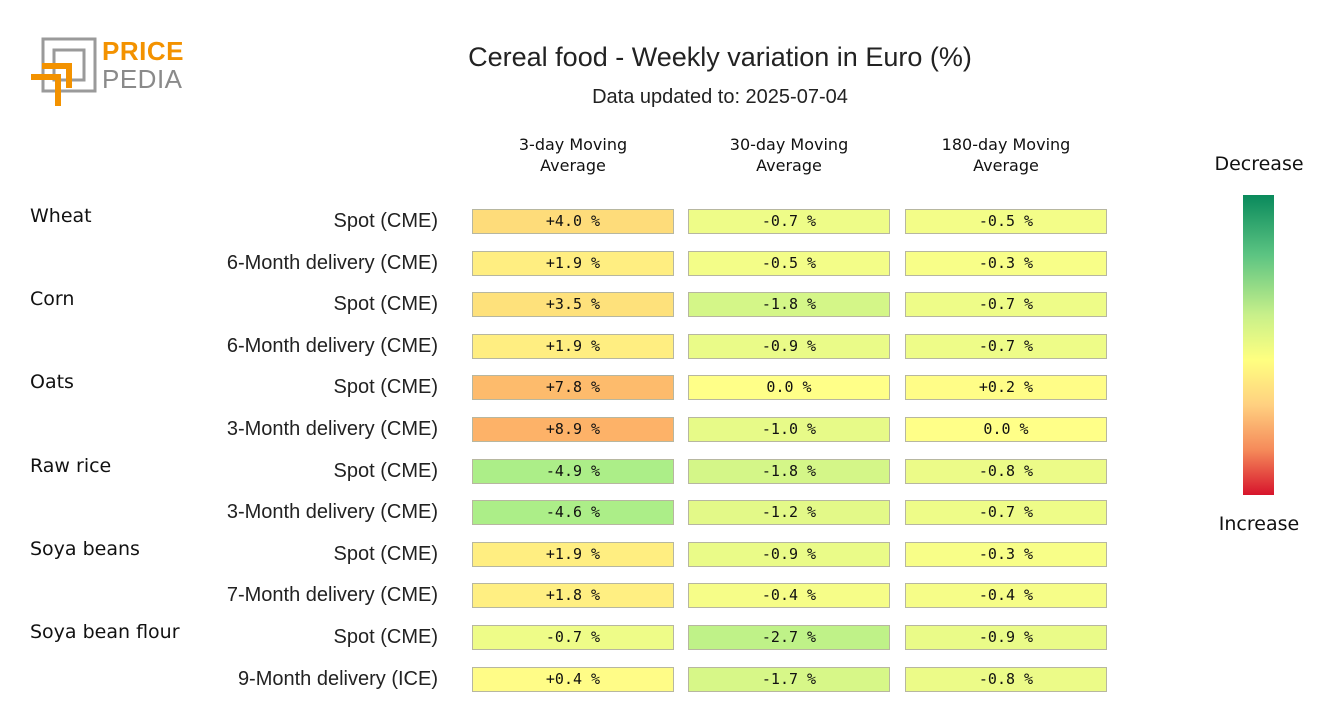 Image resolution: width=1320 pixels, height=720 pixels. What do you see at coordinates (337, 678) in the screenshot?
I see `row-label: 9-Month delivery (ICE)` at bounding box center [337, 678].